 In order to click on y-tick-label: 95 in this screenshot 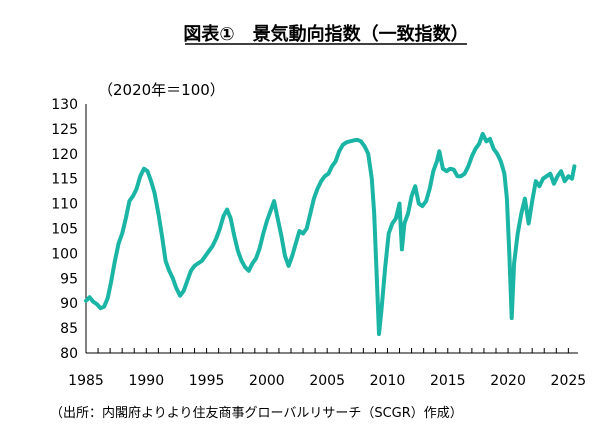, I will do `click(69, 279)`.